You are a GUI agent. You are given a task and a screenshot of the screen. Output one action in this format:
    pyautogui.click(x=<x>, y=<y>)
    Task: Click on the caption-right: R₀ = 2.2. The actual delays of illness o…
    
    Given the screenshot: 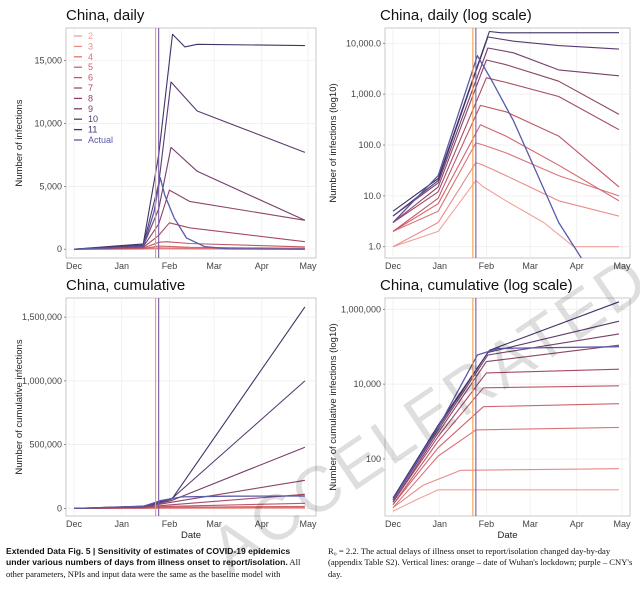 What is the action you would take?
    pyautogui.click(x=480, y=562)
    